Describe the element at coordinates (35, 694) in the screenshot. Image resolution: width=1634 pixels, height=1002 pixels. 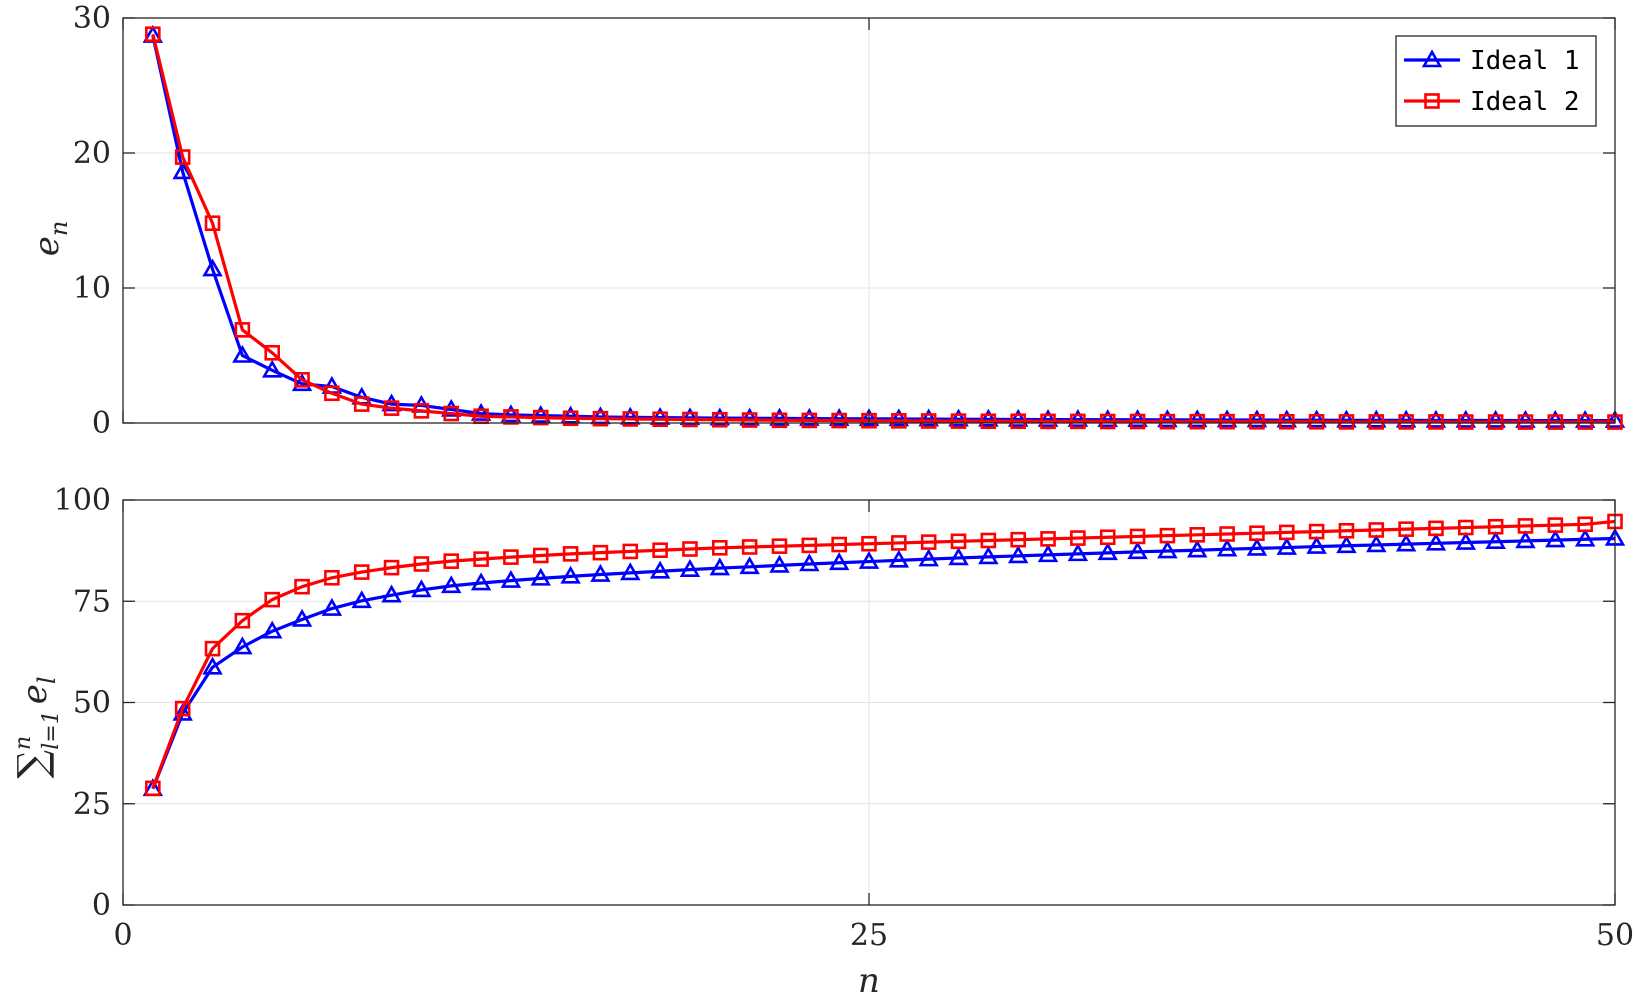
I see `bottom-ylabel-term: e` at that location.